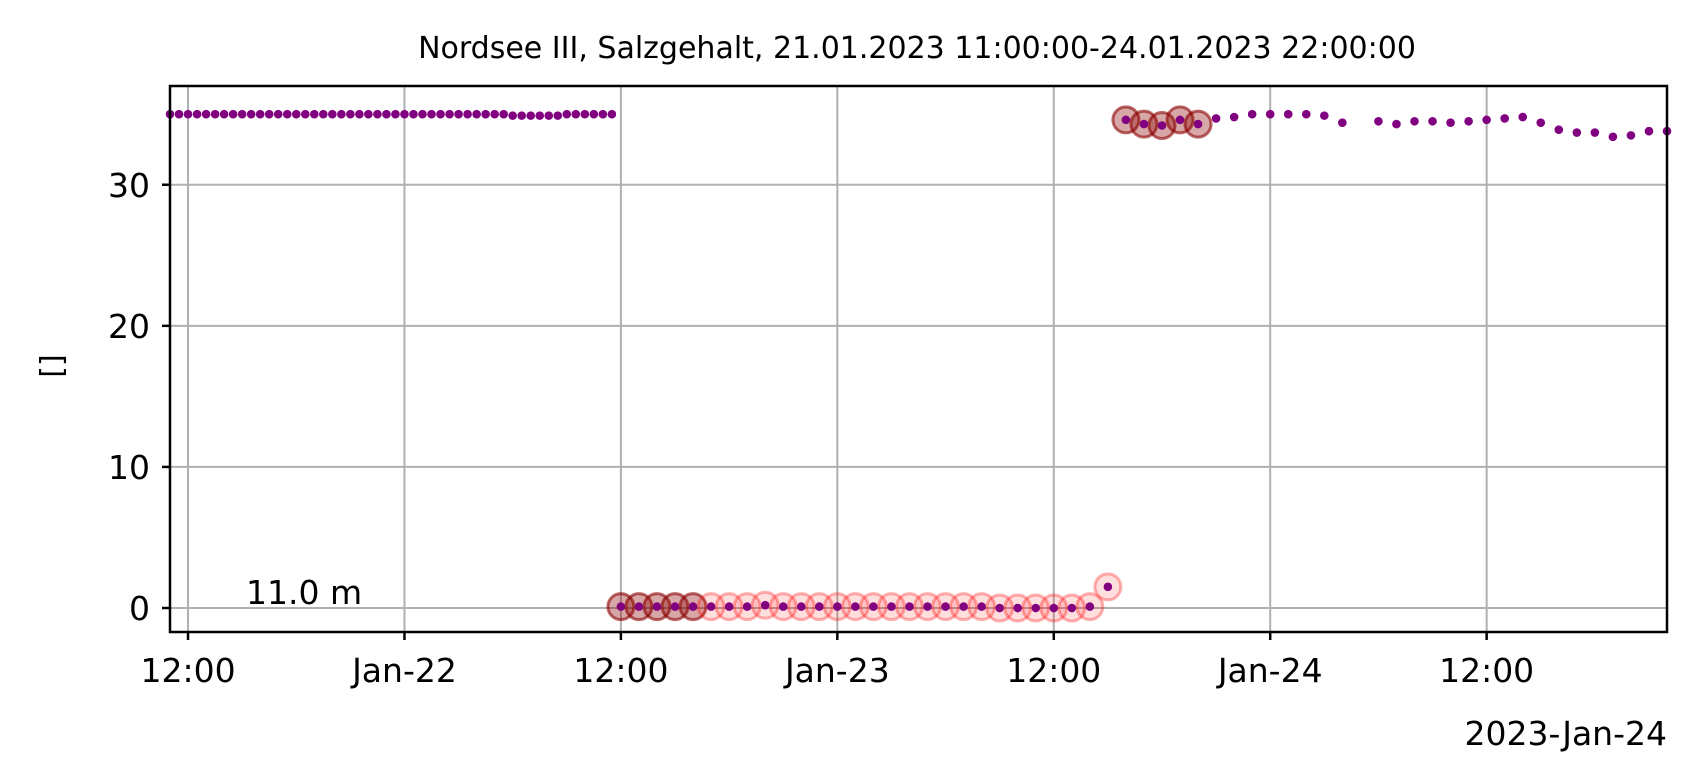 The height and width of the screenshot is (782, 1689). I want to click on x-tick-label: Jan-22, so click(403, 670).